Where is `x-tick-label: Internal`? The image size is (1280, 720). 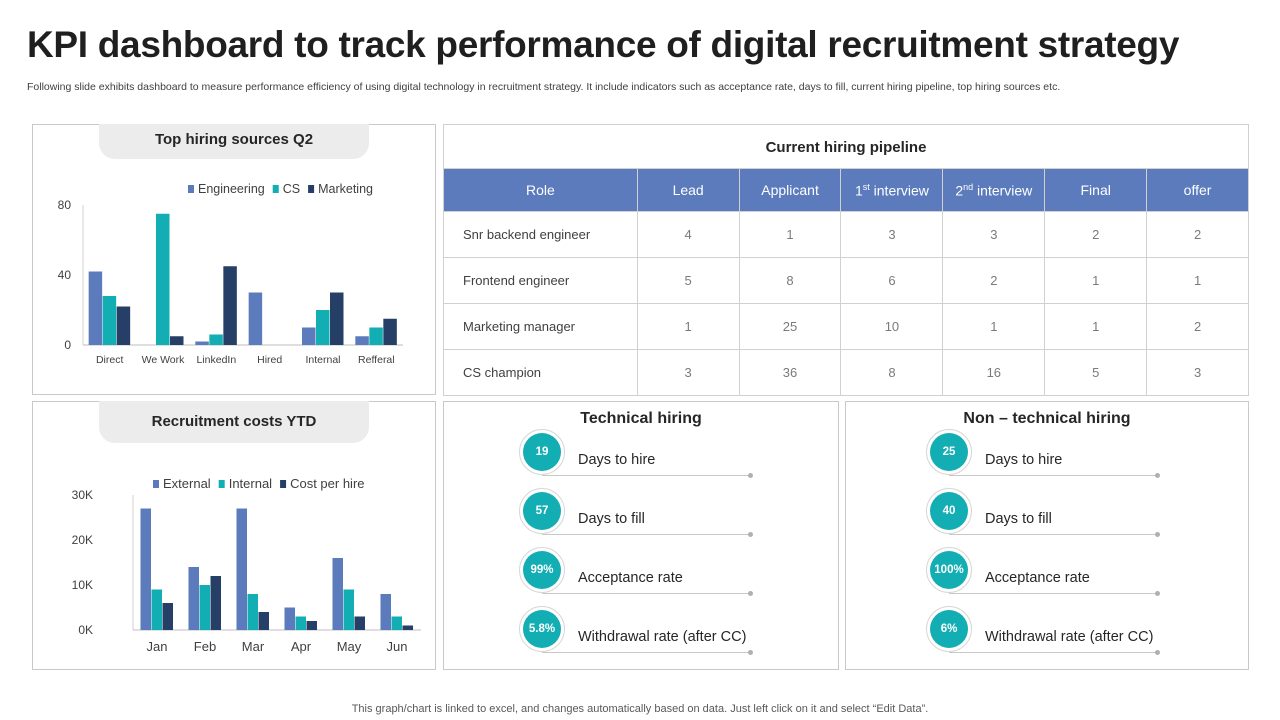
x-tick-label: Internal is located at coordinates (322, 360).